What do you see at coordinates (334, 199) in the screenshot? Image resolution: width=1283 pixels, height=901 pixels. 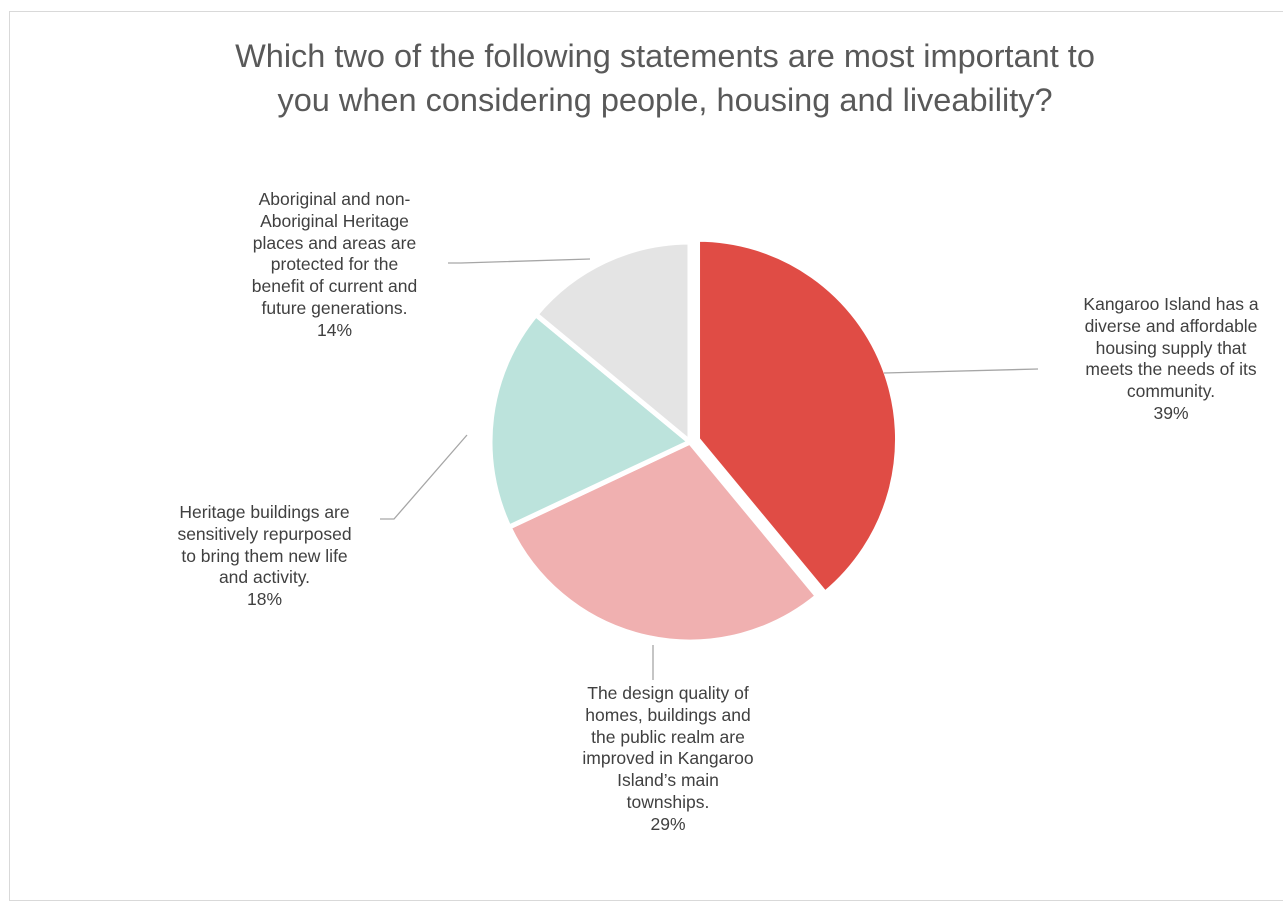 I see `slice-label-line: Aboriginal and non-` at bounding box center [334, 199].